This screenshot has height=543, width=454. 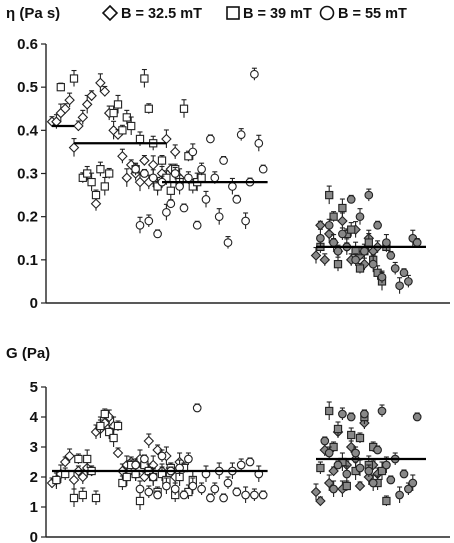 What do you see at coordinates (34, 417) in the screenshot?
I see `modulus-y-tick-label: 4` at bounding box center [34, 417].